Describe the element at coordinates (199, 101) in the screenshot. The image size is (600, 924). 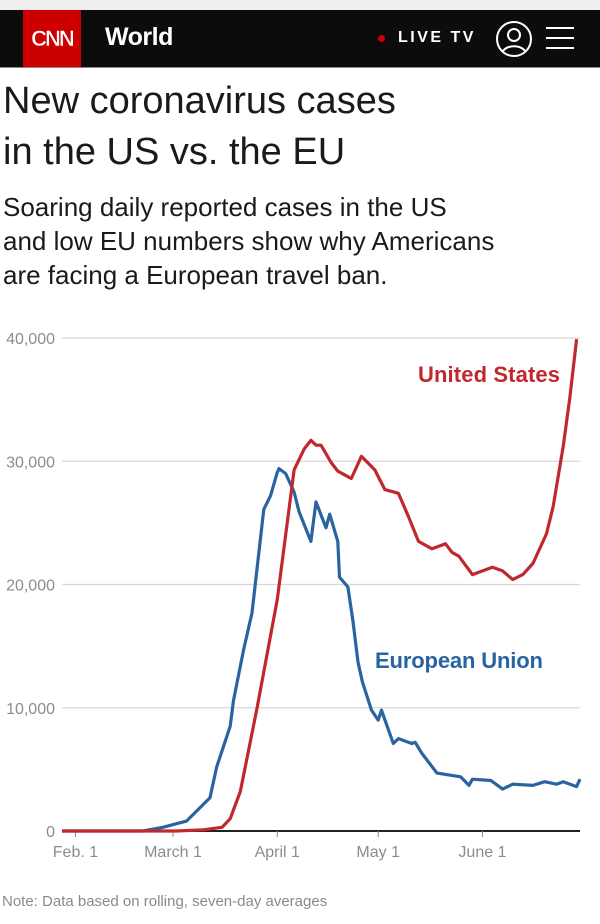
I see `headline-line: New coronavirus cases` at that location.